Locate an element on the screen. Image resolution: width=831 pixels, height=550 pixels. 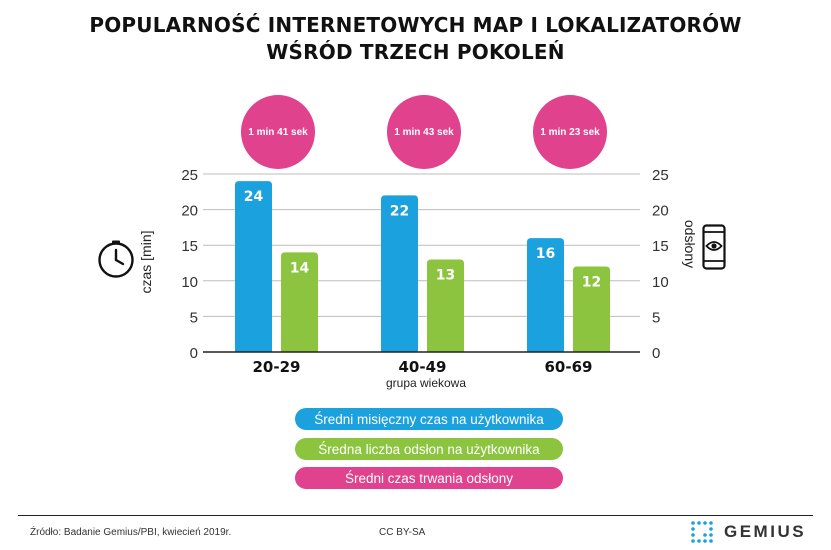
bar-value-label: 14 is located at coordinates (300, 268).